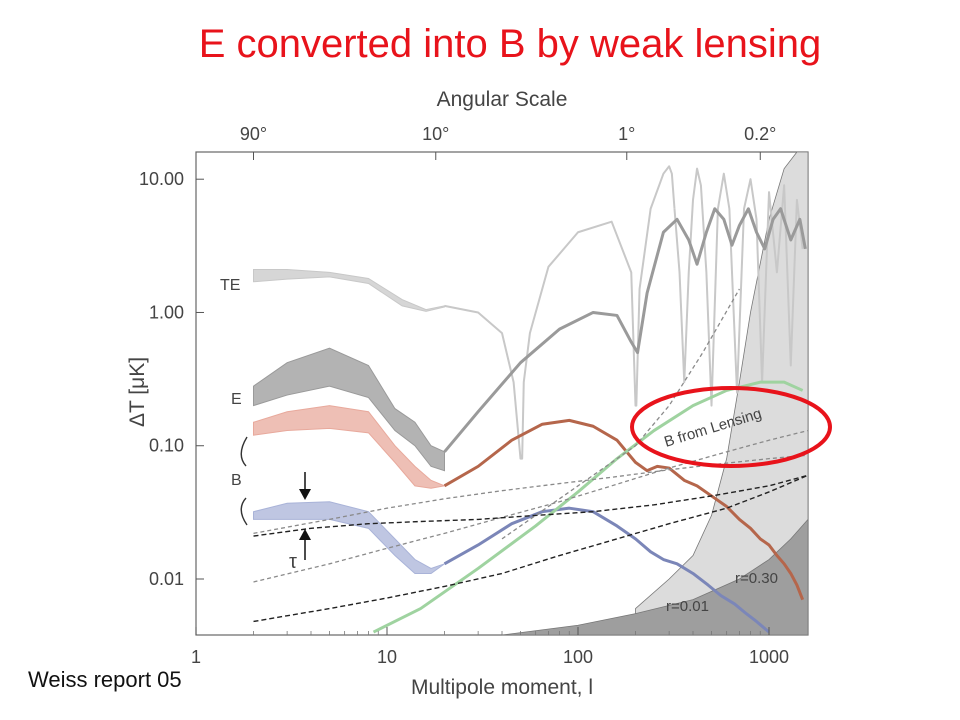 The image size is (960, 720). Describe the element at coordinates (687, 606) in the screenshot. I see `annotation-r001: r=0.01` at that location.